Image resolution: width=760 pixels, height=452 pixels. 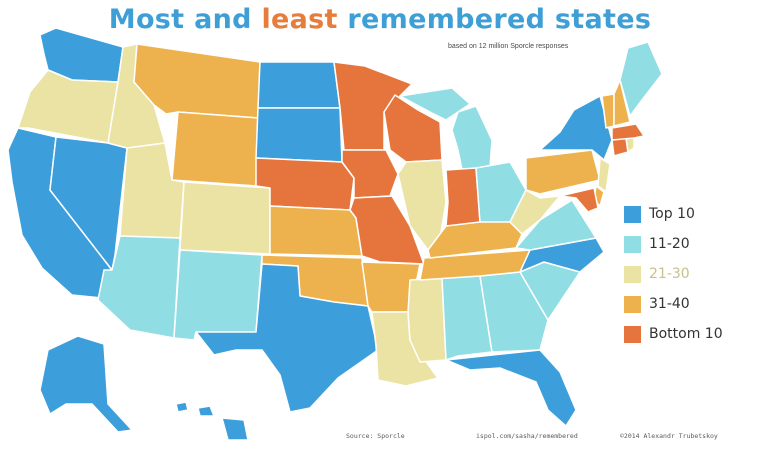 What do you see at coordinates (669, 304) in the screenshot?
I see `legend-label: 31-40` at bounding box center [669, 304].